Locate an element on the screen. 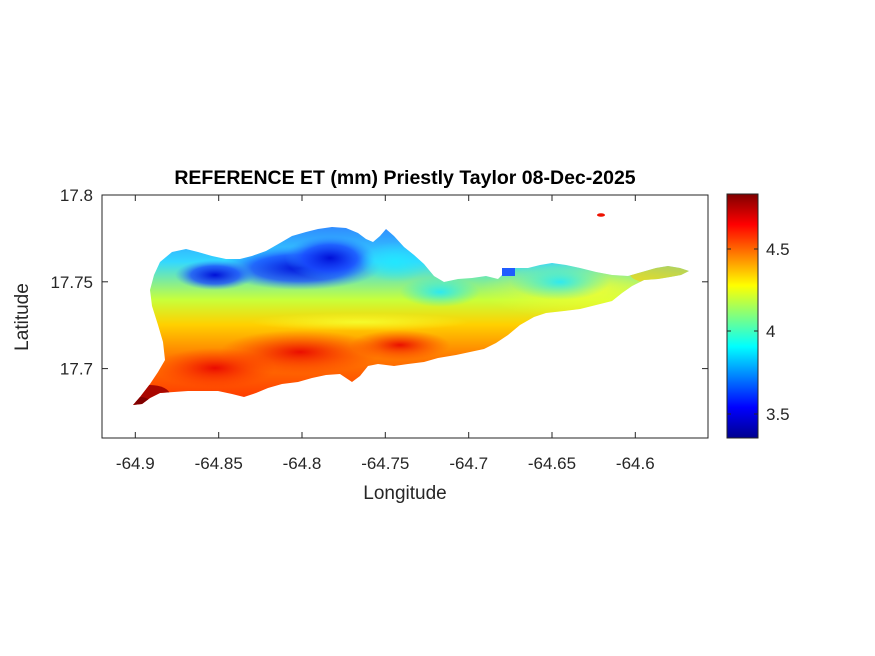 The width and height of the screenshot is (875, 656). x-tick-label: -64.85 is located at coordinates (219, 463).